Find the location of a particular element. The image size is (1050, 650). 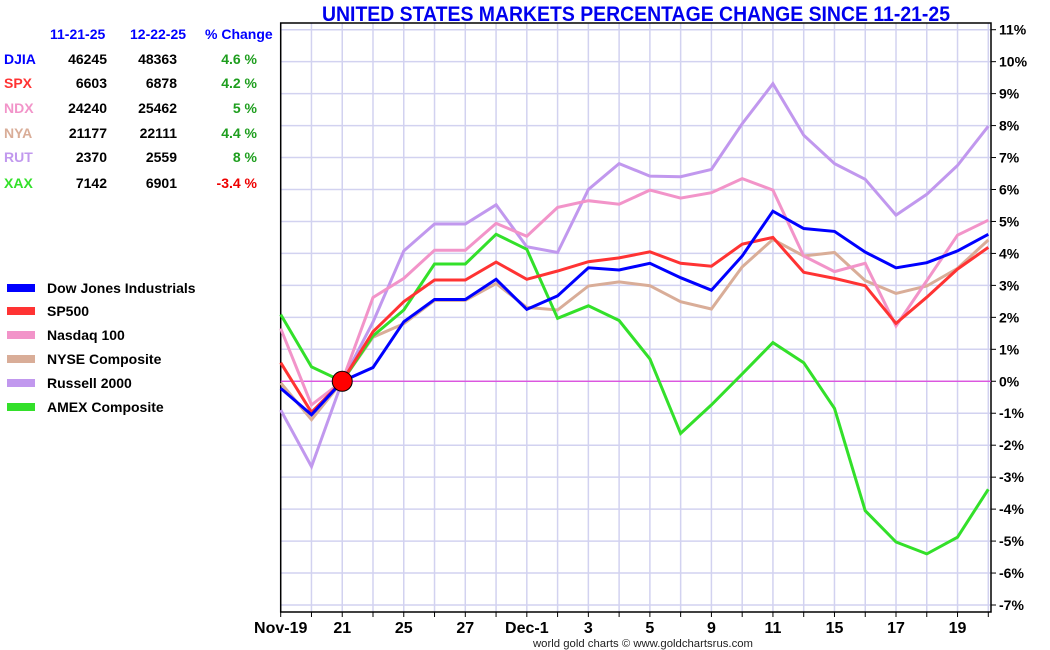

x-tick-label: 27 is located at coordinates (465, 628).